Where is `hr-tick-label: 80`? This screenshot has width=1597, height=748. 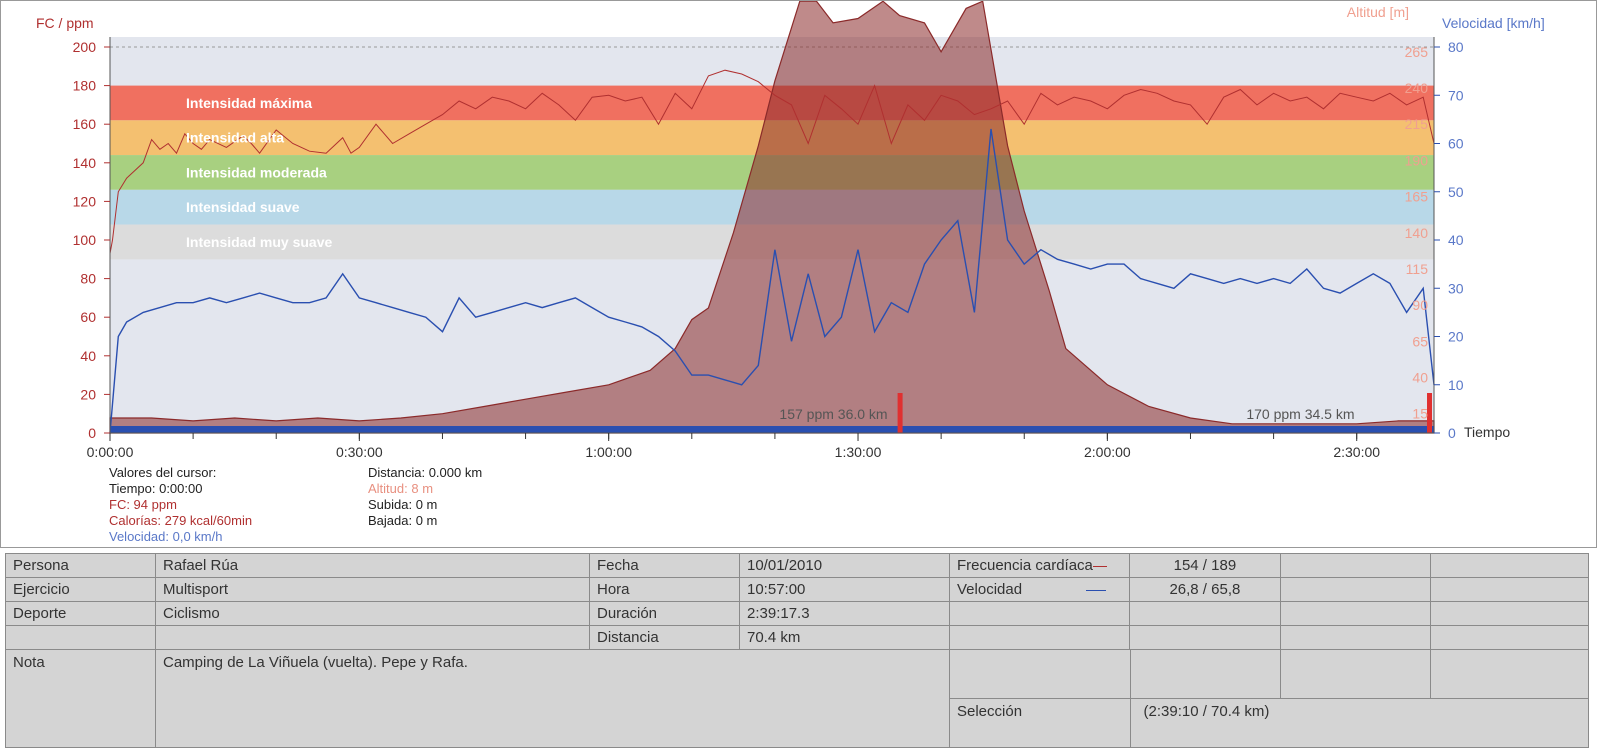 hr-tick-label: 80 is located at coordinates (88, 279).